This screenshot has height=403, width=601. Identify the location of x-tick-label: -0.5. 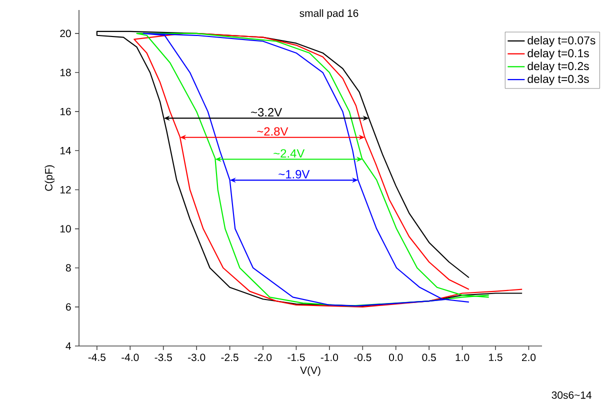
(363, 358).